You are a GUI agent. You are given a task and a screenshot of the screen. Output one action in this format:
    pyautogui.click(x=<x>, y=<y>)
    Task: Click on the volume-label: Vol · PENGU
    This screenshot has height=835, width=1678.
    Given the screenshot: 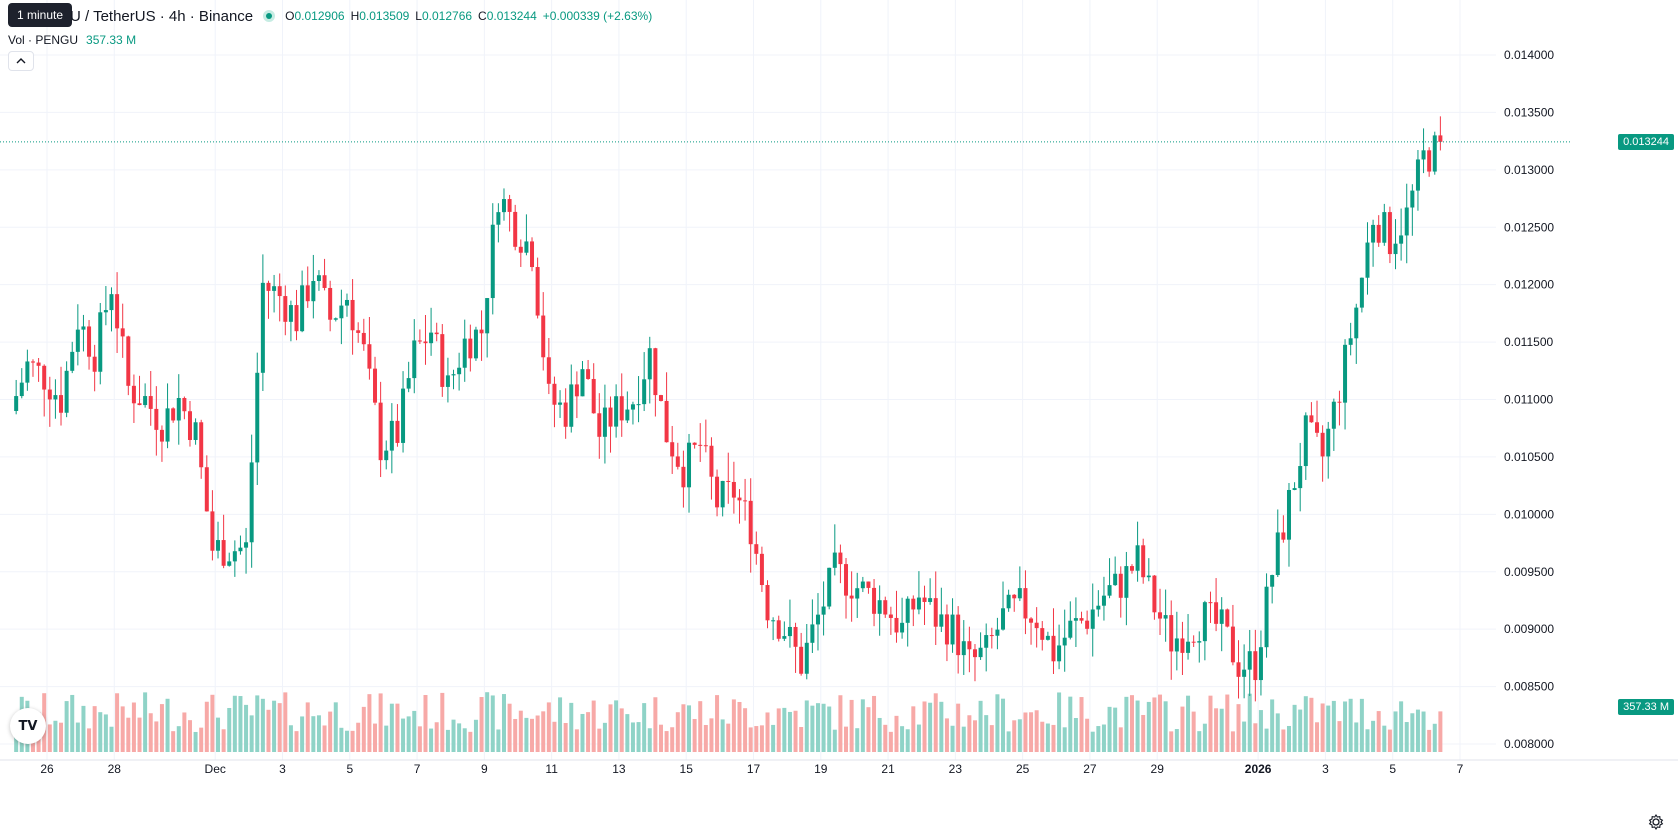 What is the action you would take?
    pyautogui.click(x=43, y=40)
    